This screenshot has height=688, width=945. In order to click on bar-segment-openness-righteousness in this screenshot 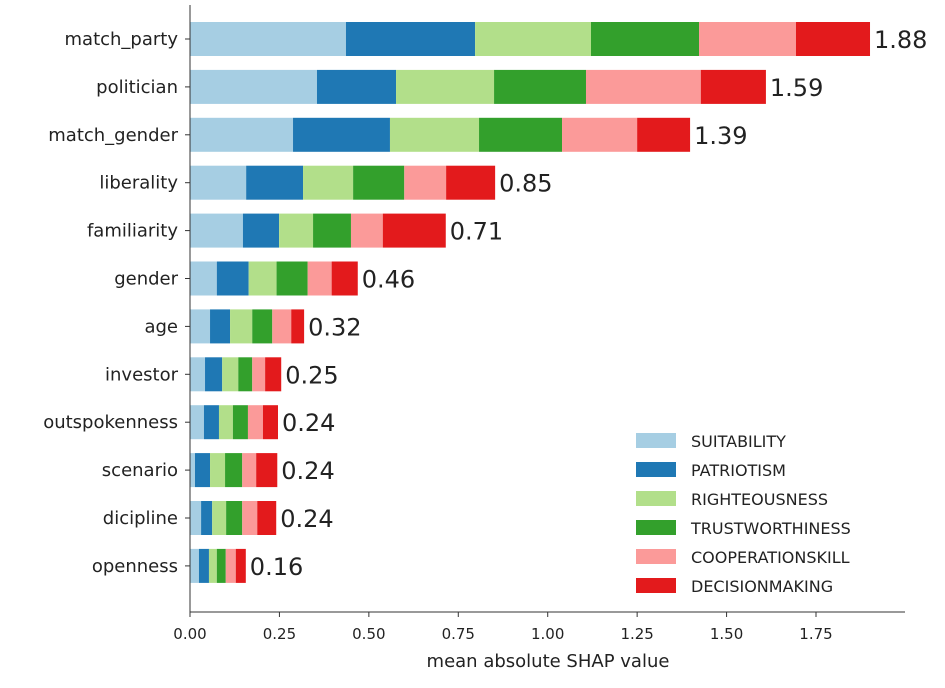, I will do `click(212, 565)`.